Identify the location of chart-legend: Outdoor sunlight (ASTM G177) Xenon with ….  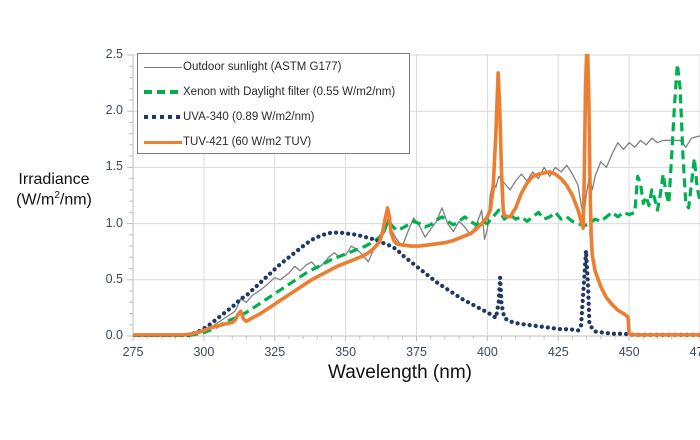
(273, 103).